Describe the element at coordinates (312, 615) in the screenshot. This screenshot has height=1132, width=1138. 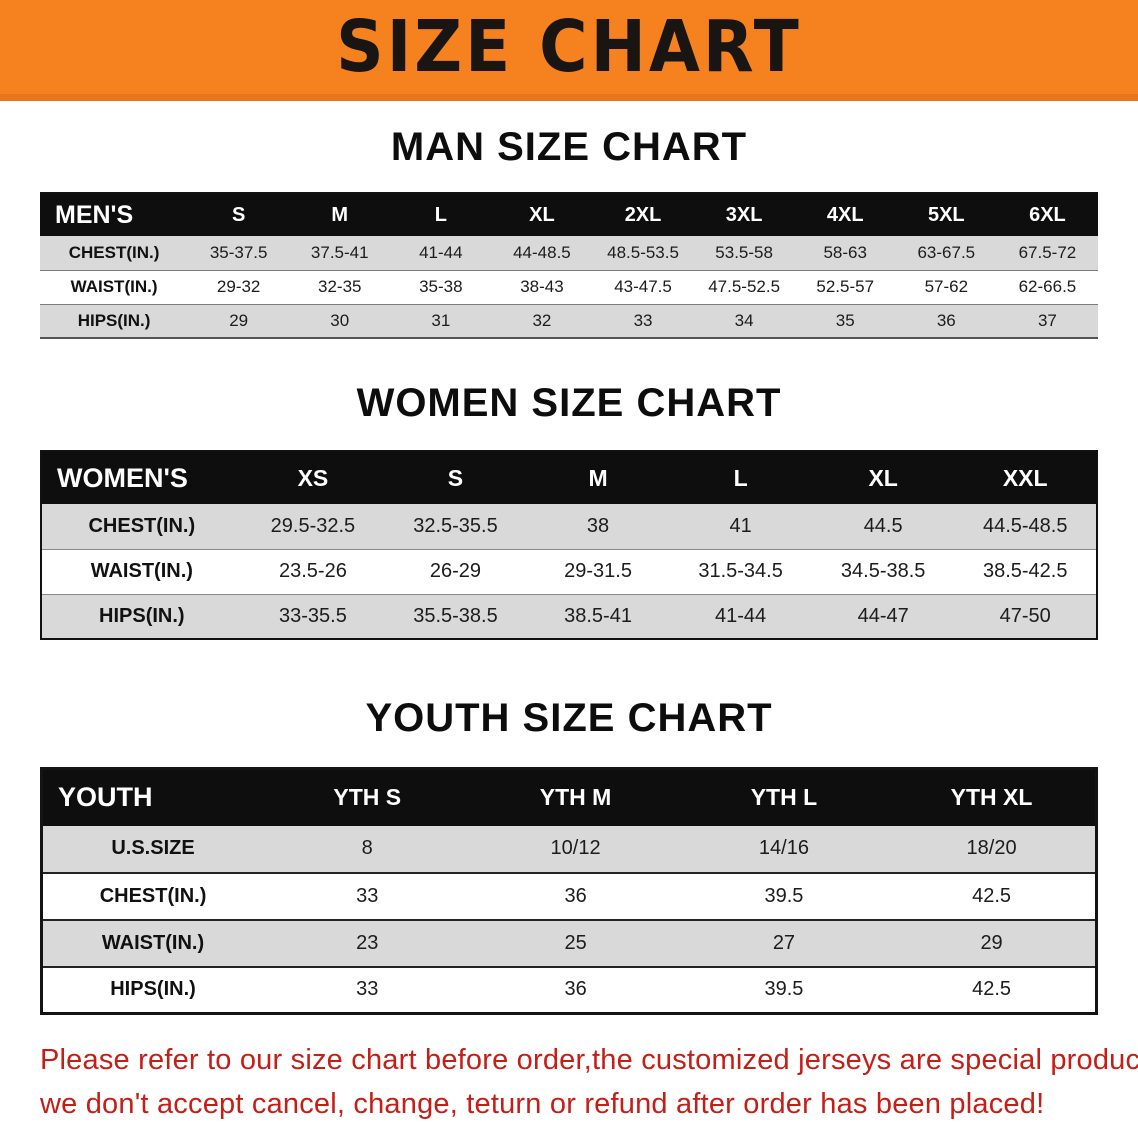
I see `value-cell: 33-35.5` at that location.